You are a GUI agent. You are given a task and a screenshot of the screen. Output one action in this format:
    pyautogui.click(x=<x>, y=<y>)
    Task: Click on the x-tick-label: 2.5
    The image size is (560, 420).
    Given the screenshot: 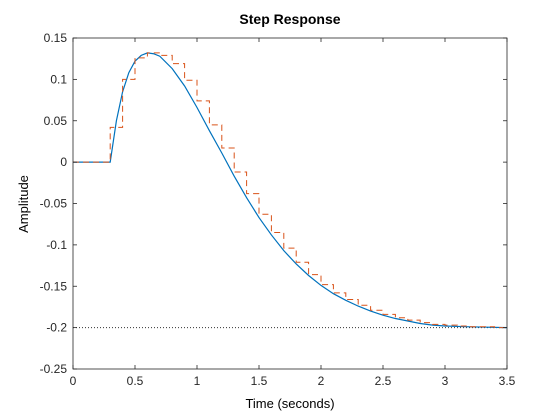 What is the action you would take?
    pyautogui.click(x=383, y=381)
    